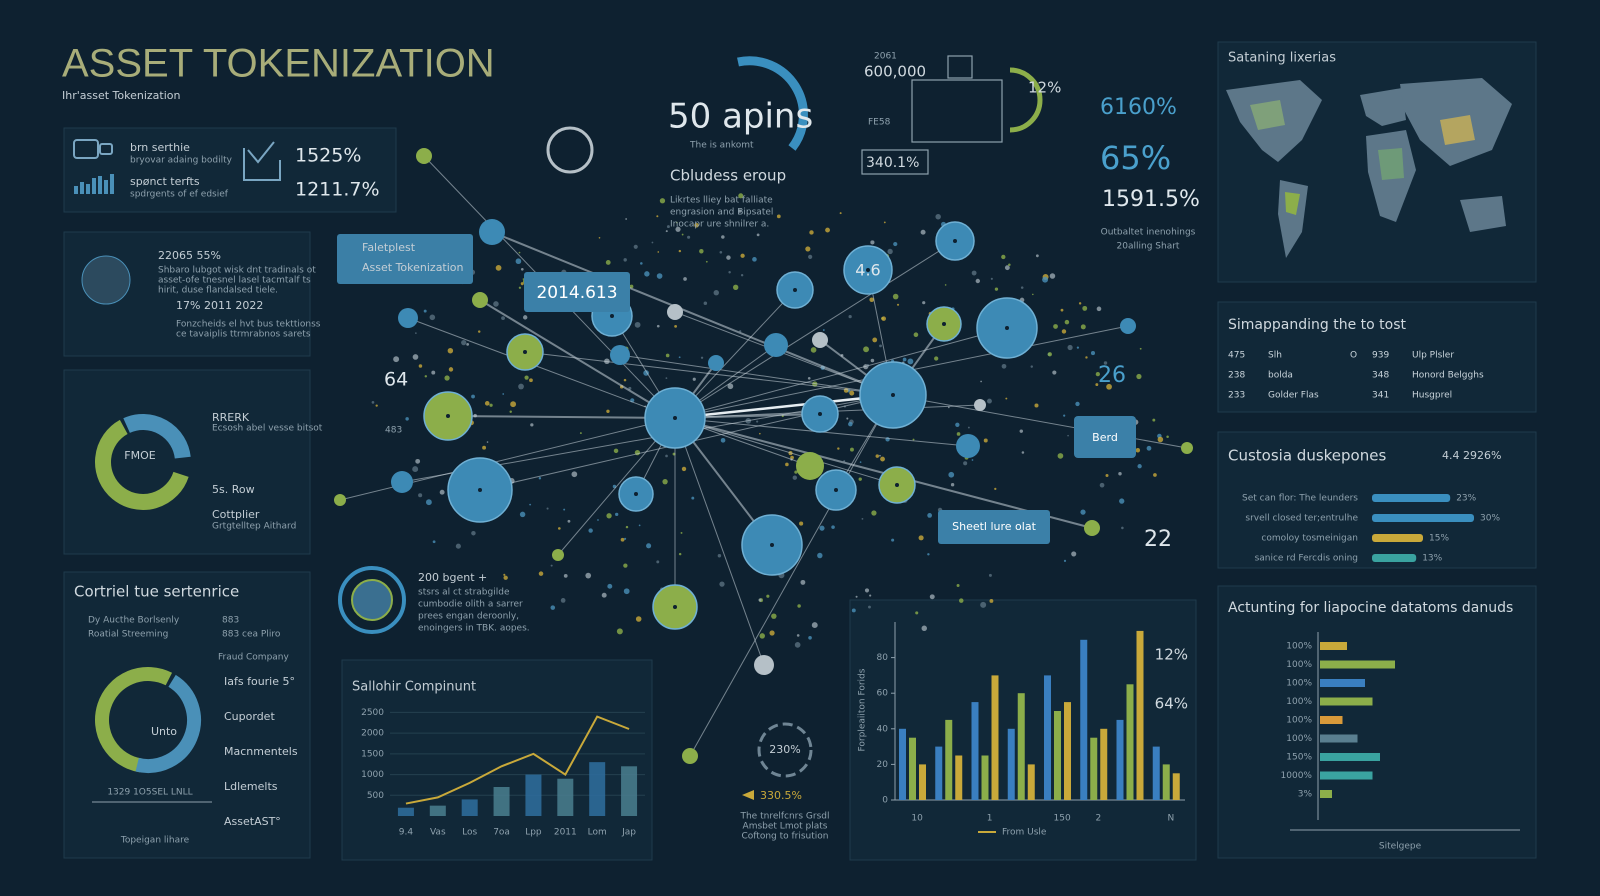 This screenshot has width=1600, height=896. I want to click on label: 2061, so click(885, 57).